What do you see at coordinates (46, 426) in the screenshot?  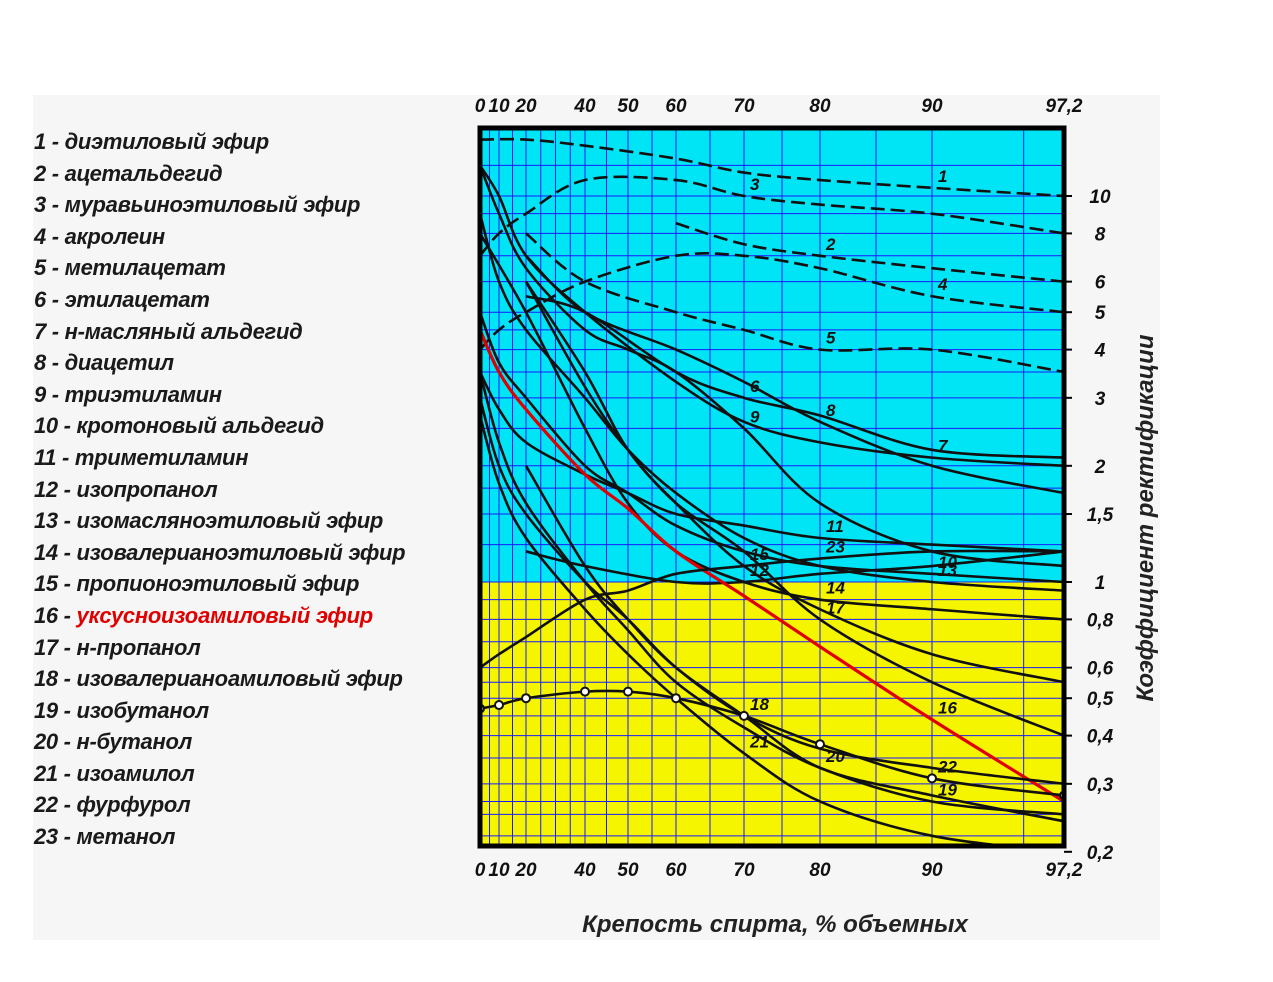 I see `legend-number: 10` at bounding box center [46, 426].